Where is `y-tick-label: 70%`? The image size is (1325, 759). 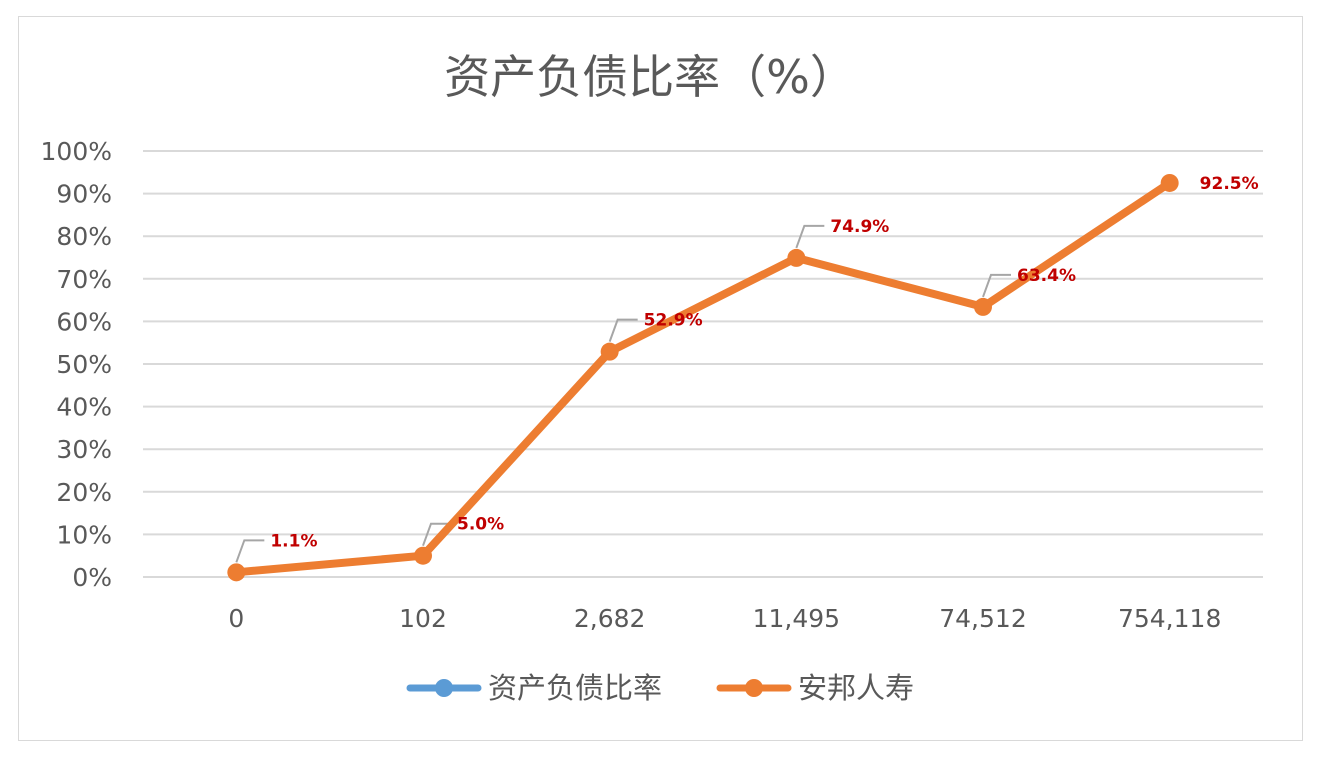
y-tick-label: 70% is located at coordinates (84, 279).